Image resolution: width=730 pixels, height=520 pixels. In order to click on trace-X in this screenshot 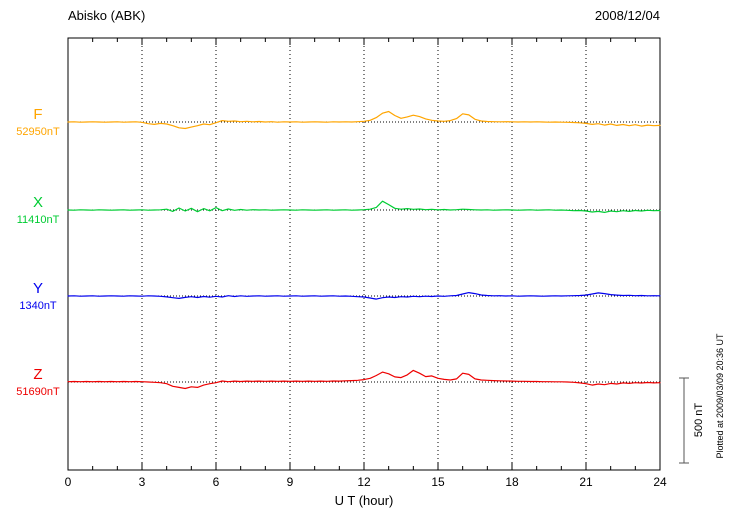, I will do `click(364, 206)`.